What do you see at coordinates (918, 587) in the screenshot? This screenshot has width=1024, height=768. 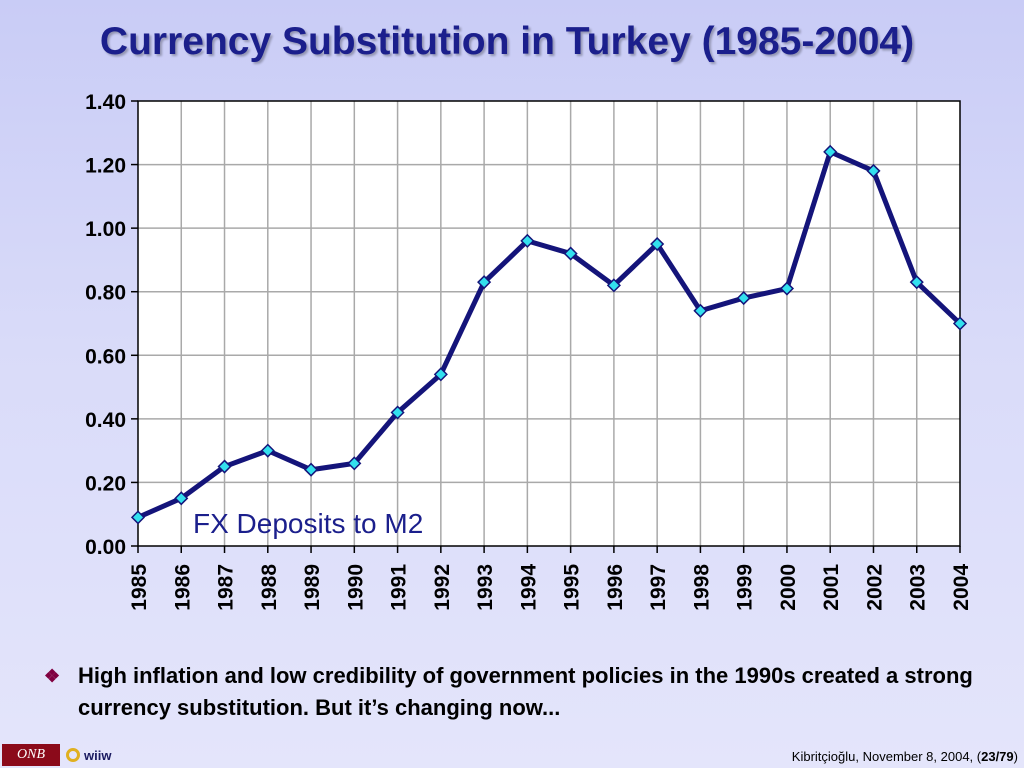 I see `x-tick-label: 2003` at bounding box center [918, 587].